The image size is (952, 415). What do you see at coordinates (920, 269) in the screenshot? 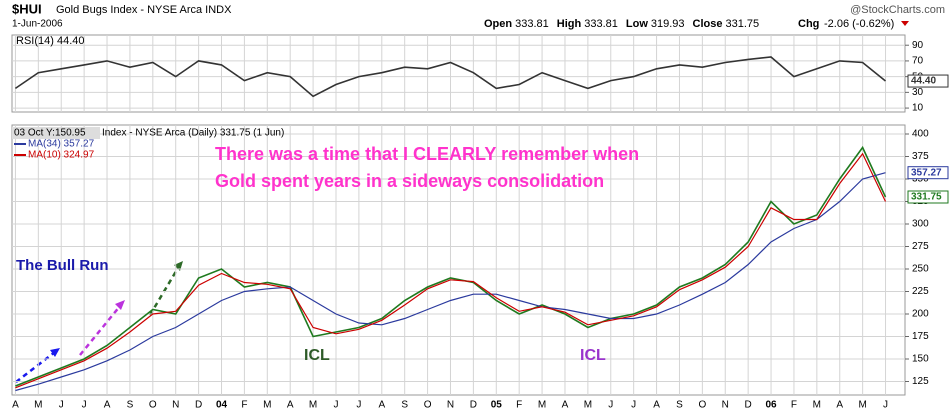
I see `y-tick-label: 250` at bounding box center [920, 269].